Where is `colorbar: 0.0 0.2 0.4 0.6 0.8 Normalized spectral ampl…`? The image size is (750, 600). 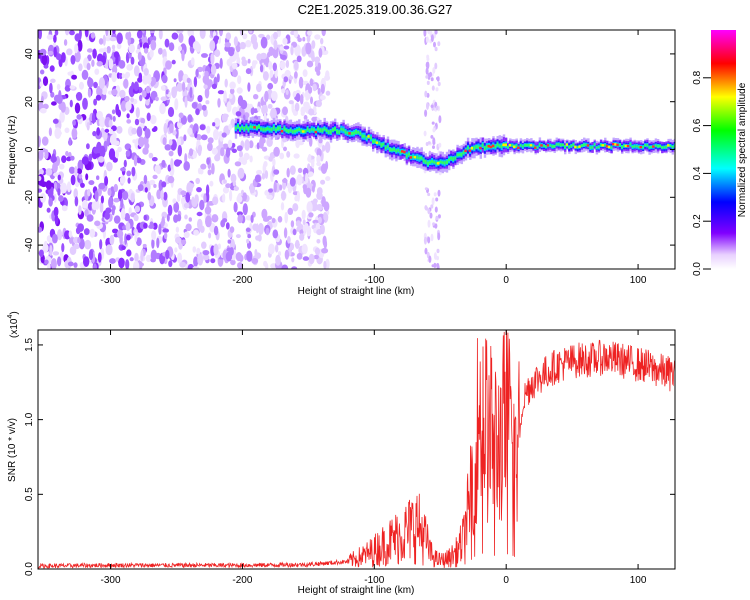
colorbar: 0.0 0.2 0.4 0.6 0.8 Normalized spectral ampl… is located at coordinates (720, 153).